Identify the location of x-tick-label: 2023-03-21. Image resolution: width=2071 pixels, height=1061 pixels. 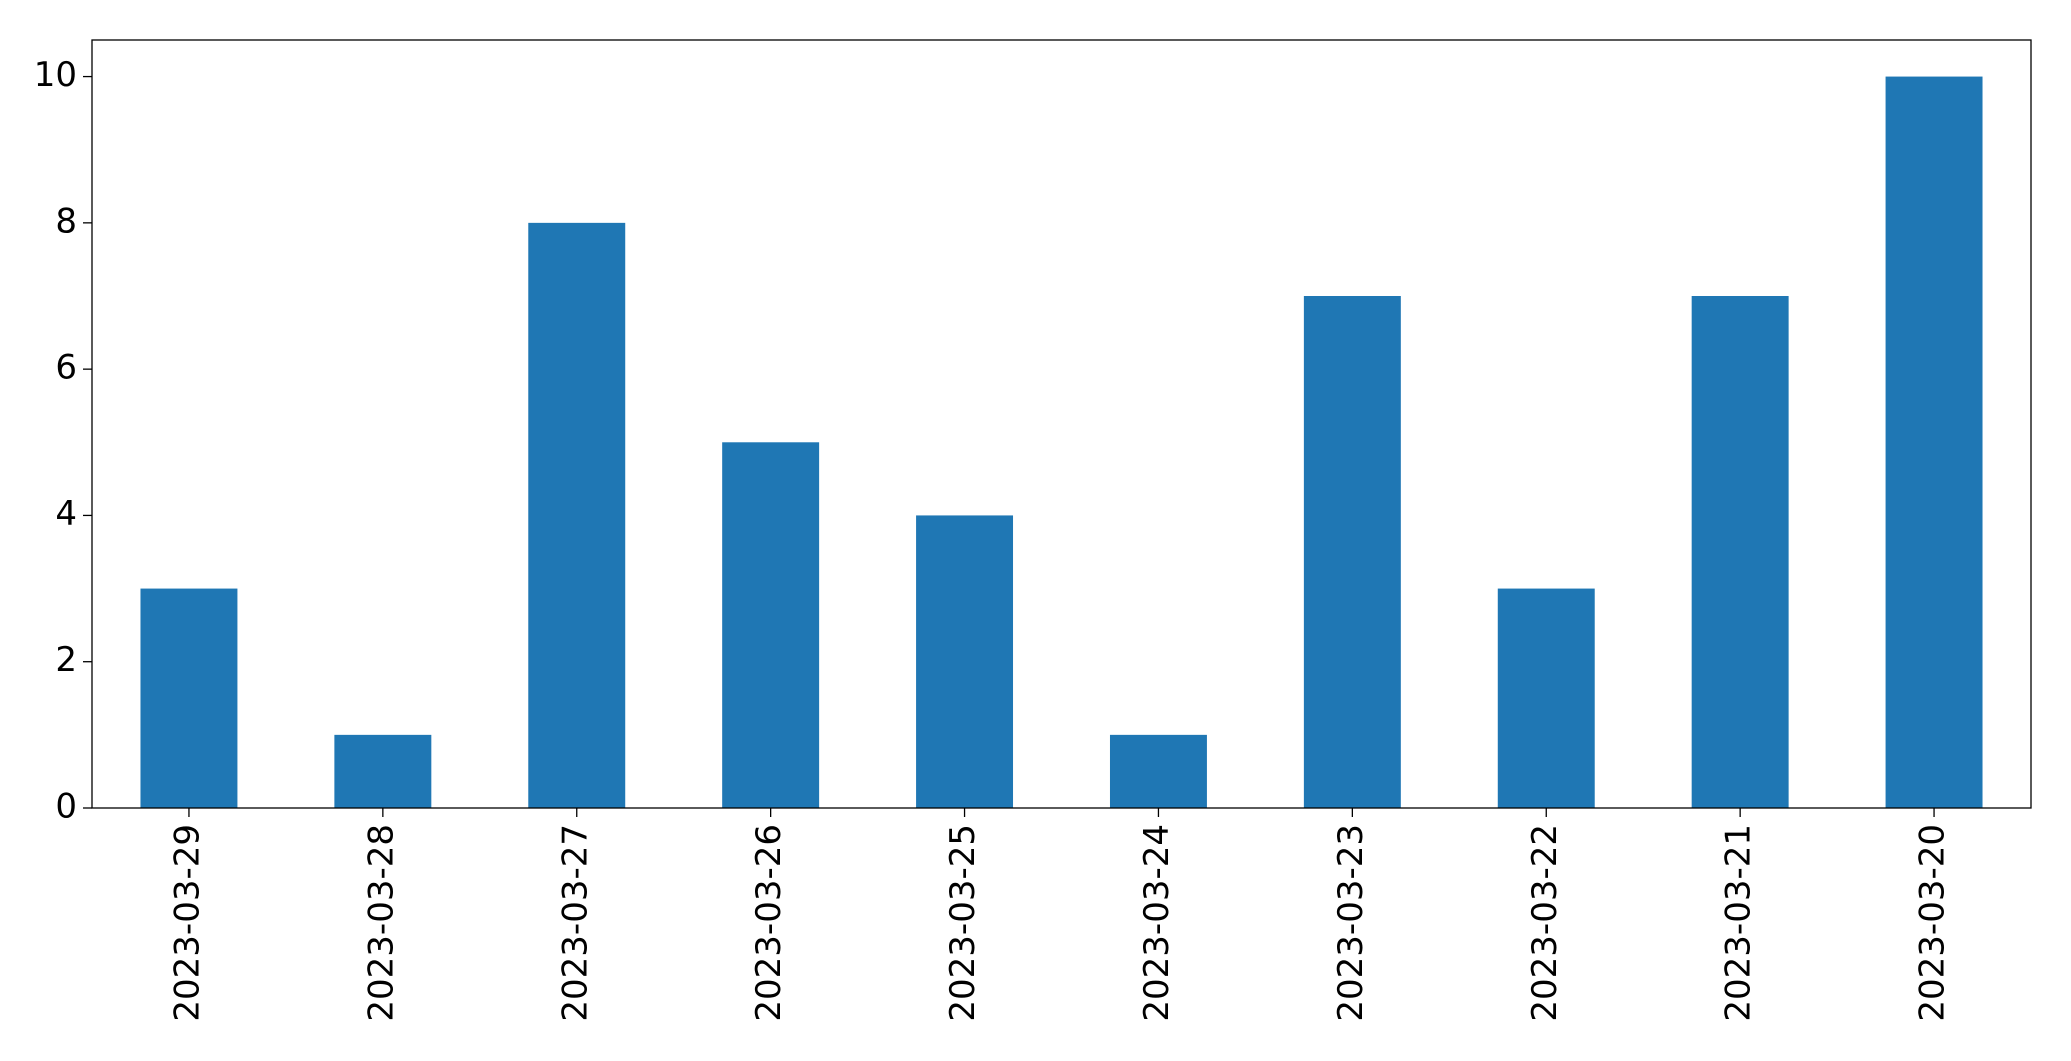
(1739, 923).